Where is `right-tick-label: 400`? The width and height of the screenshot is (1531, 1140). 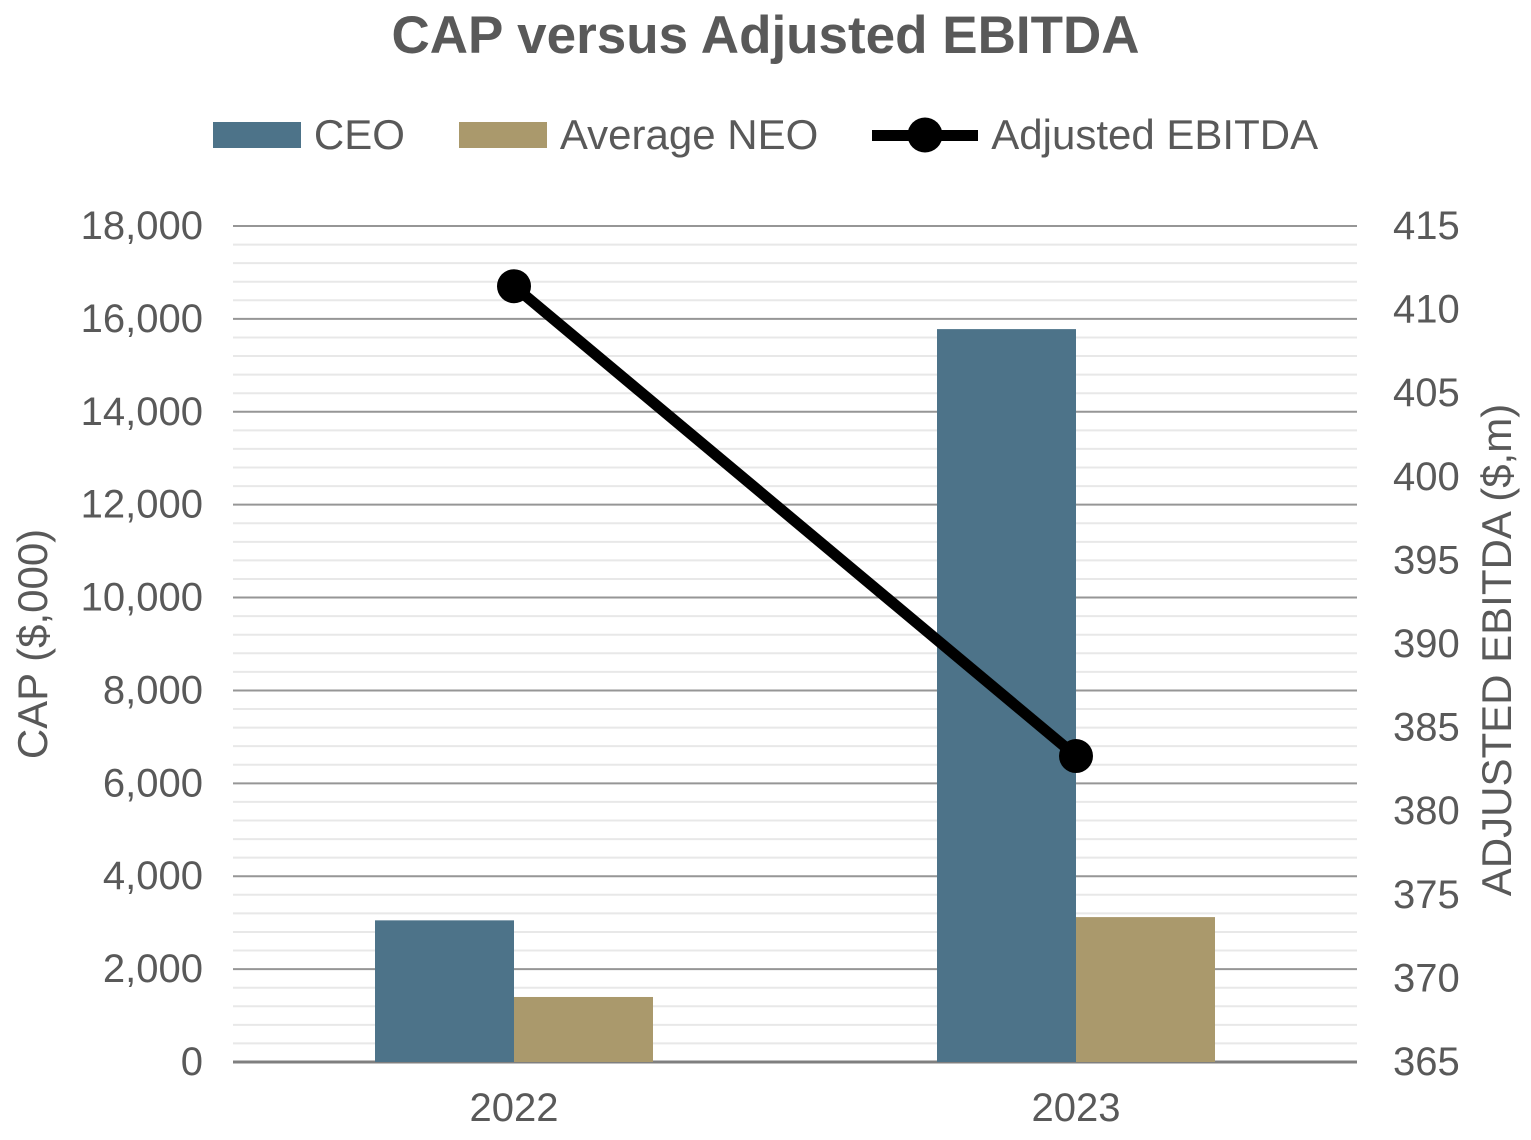
right-tick-label: 400 is located at coordinates (1426, 477).